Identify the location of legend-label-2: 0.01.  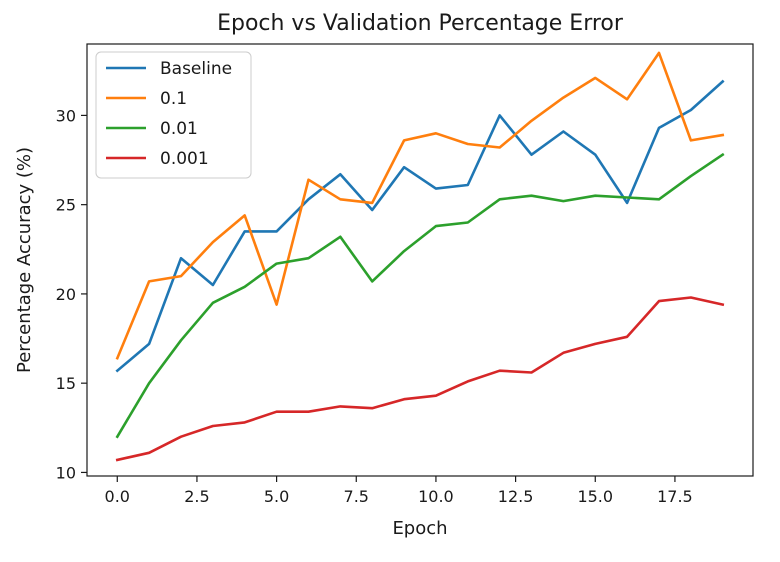
(179, 129).